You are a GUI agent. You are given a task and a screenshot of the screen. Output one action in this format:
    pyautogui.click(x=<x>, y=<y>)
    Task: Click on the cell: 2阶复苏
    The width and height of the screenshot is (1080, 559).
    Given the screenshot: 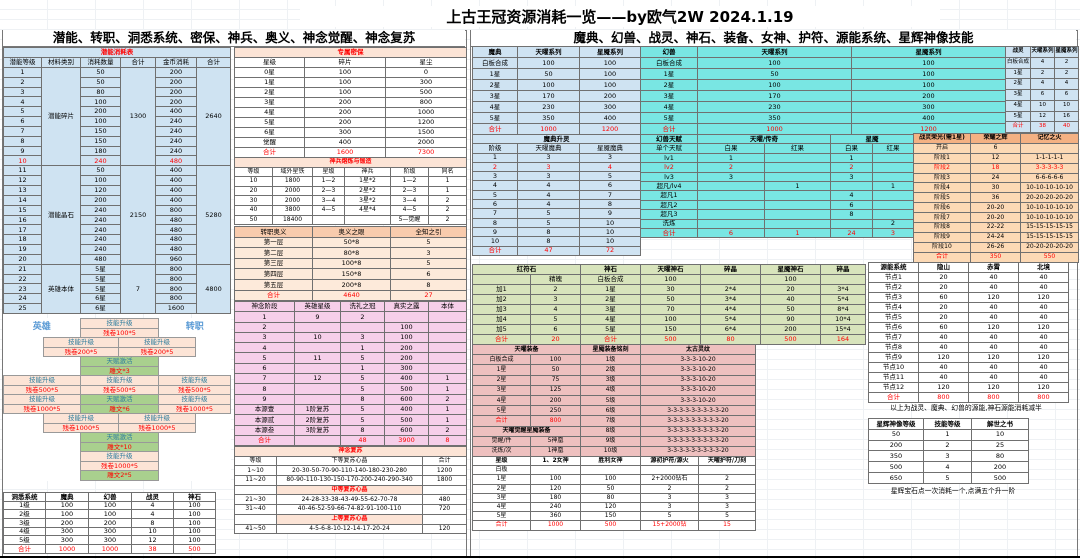 What is the action you would take?
    pyautogui.click(x=317, y=420)
    